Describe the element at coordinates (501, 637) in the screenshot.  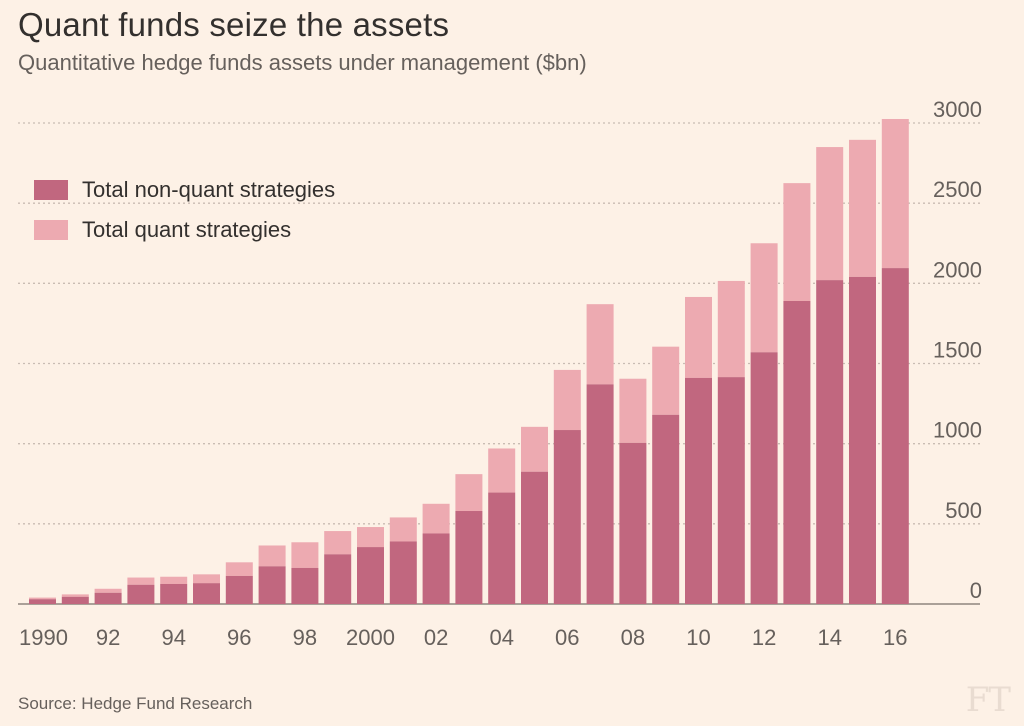
I see `x-tick-label: 04` at that location.